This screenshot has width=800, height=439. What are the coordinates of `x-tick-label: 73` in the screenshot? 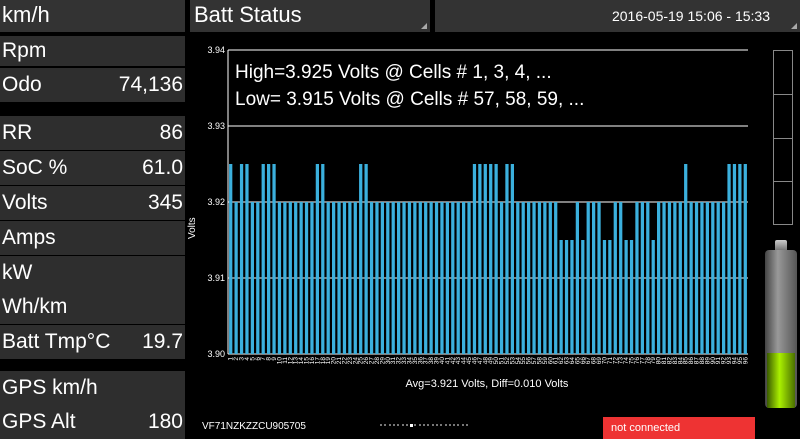 It's located at (621, 361).